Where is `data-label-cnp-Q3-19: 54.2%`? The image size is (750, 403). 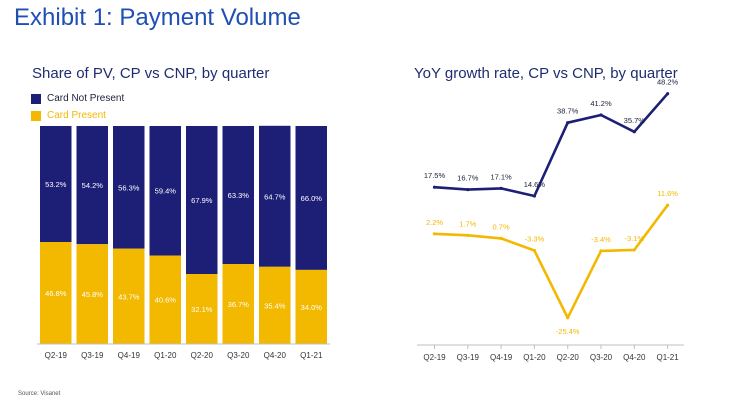 data-label-cnp-Q3-19: 54.2% is located at coordinates (93, 185).